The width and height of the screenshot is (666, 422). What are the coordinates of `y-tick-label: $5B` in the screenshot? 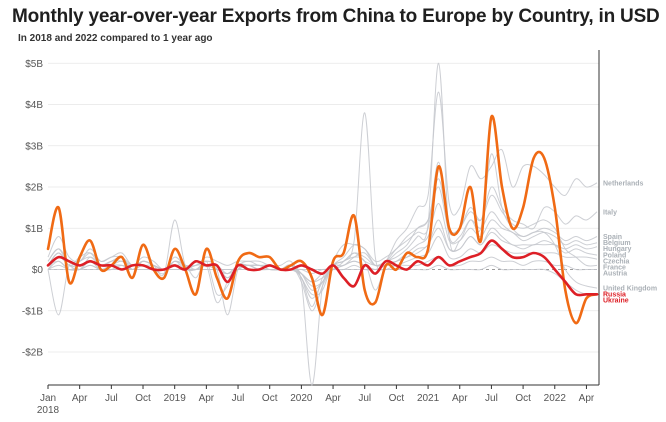 It's located at (34, 64).